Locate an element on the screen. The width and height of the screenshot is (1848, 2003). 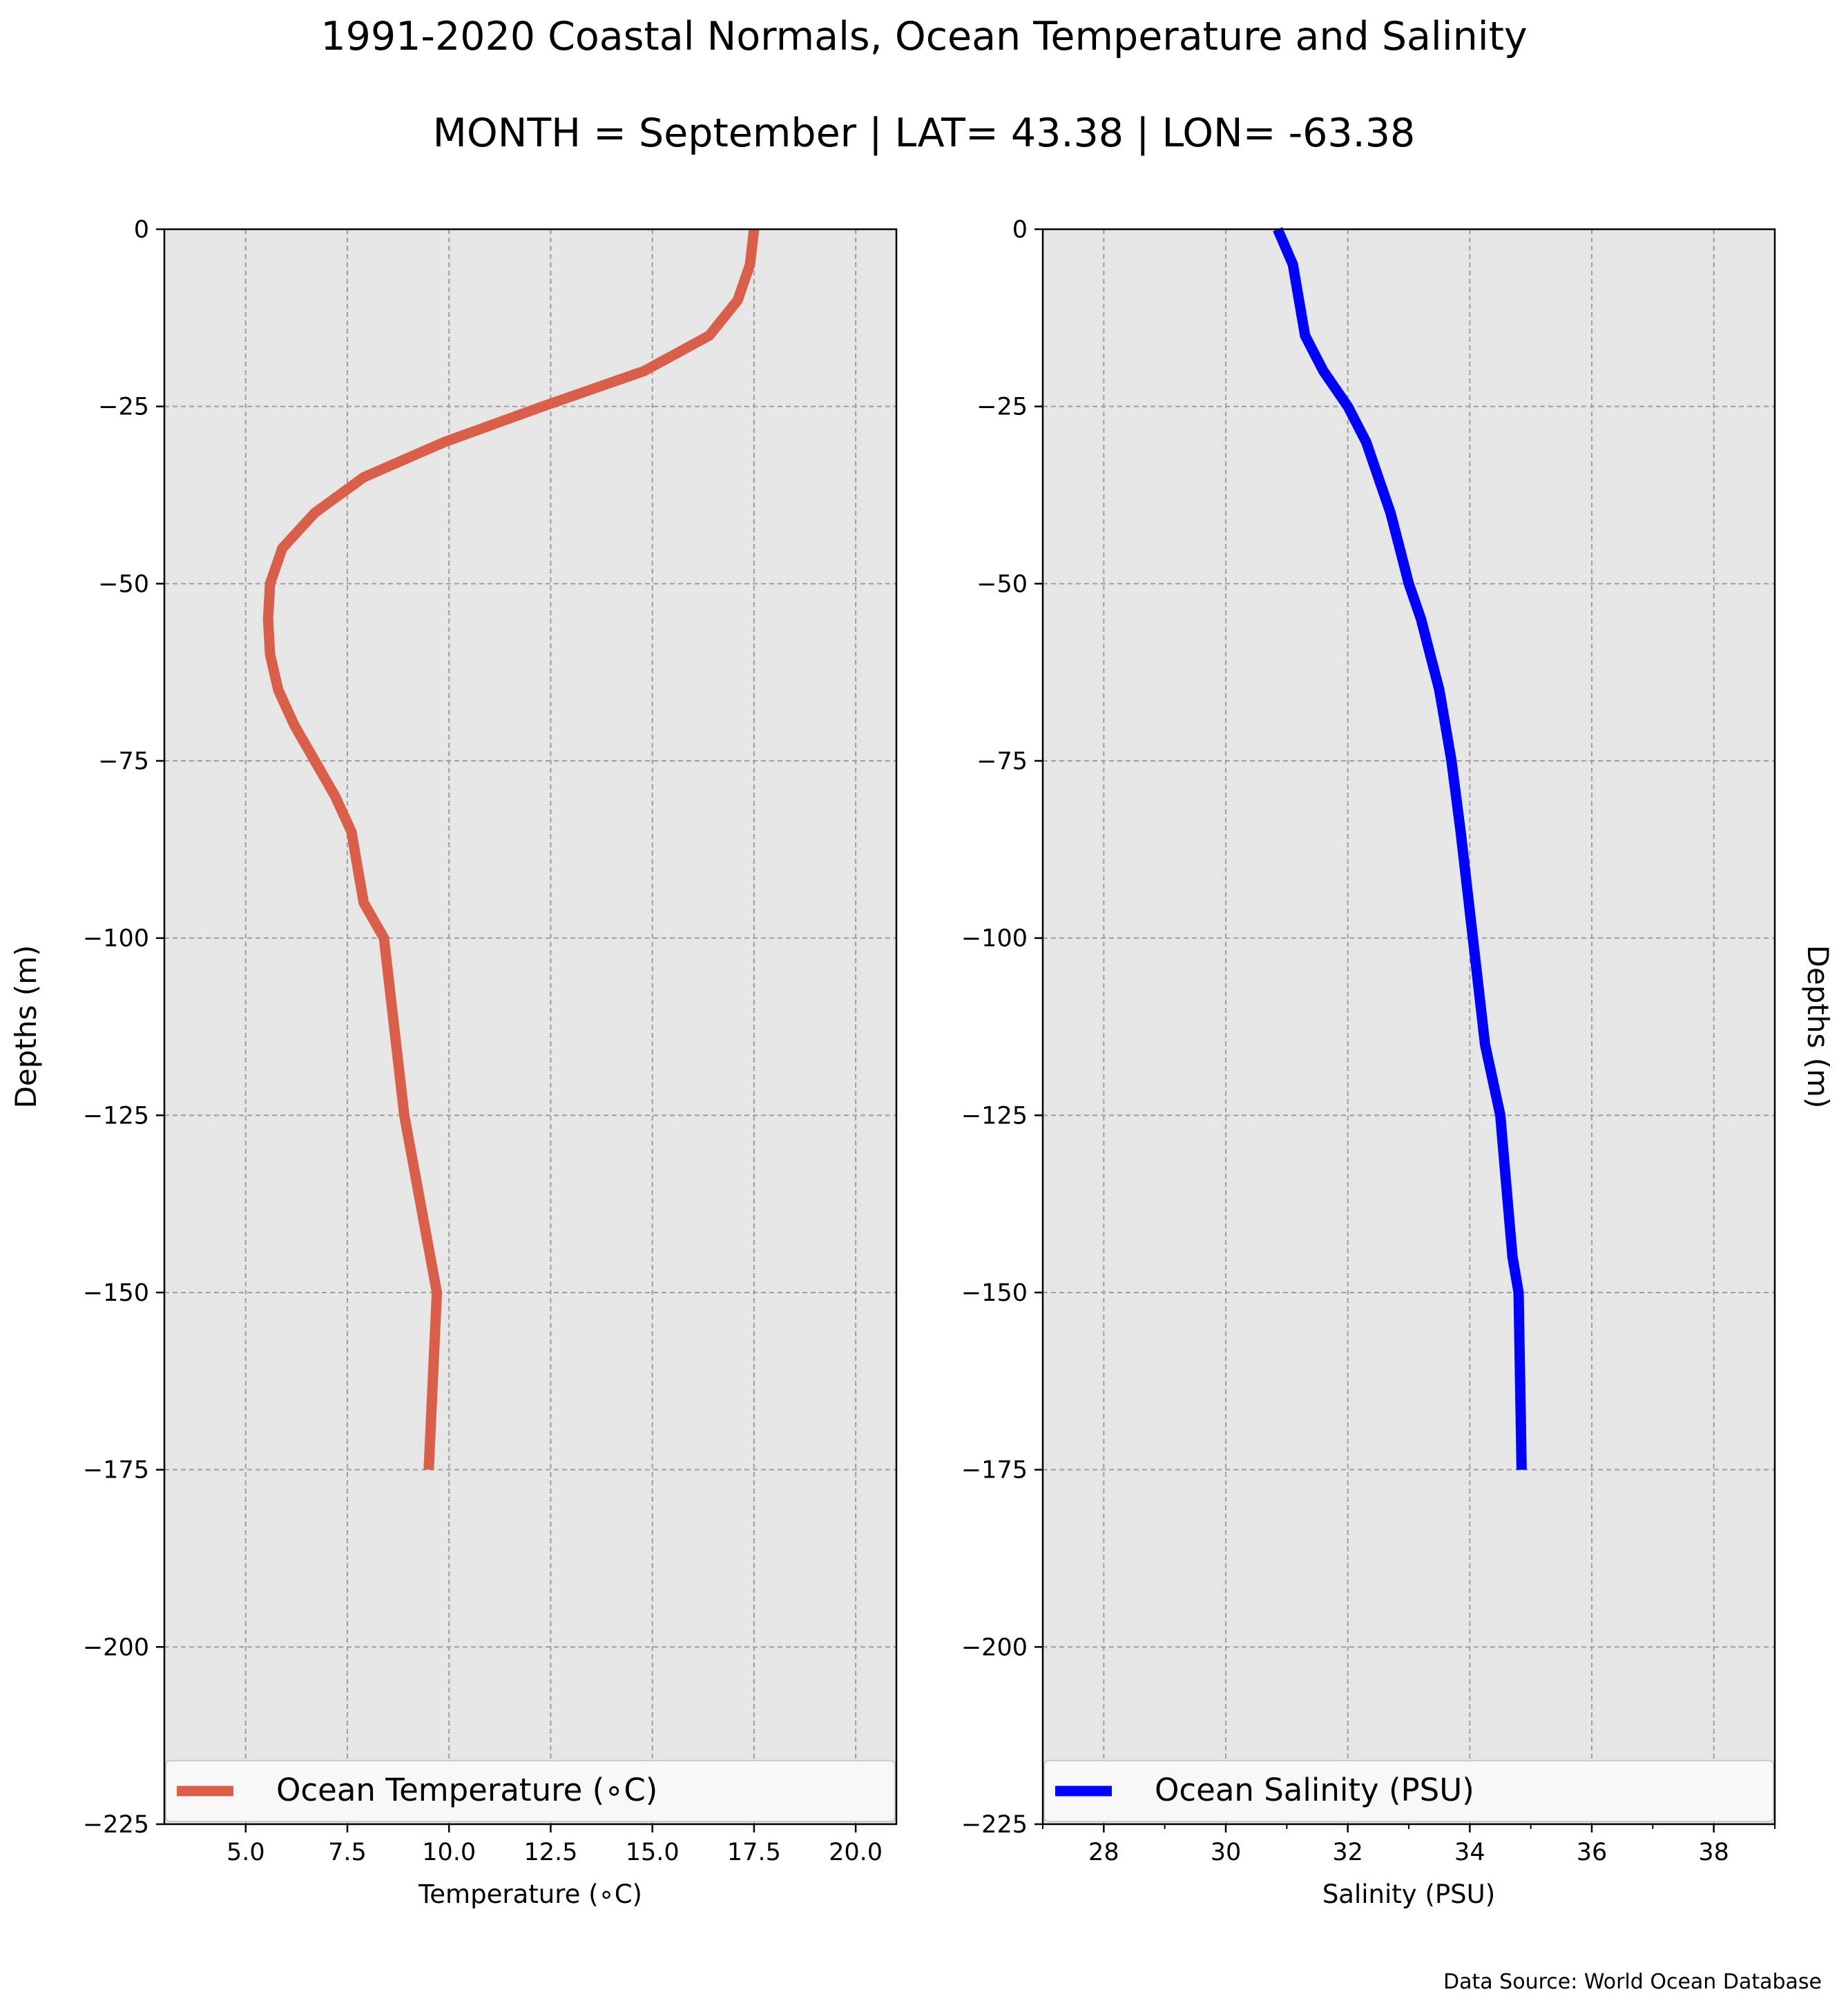
x-tick-label: 30 is located at coordinates (1226, 1853).